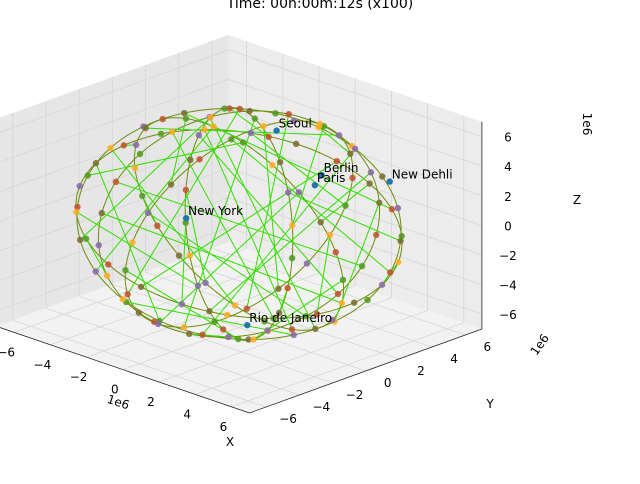 Image resolution: width=640 pixels, height=484 pixels. I want to click on z-tick-label: −4, so click(508, 286).